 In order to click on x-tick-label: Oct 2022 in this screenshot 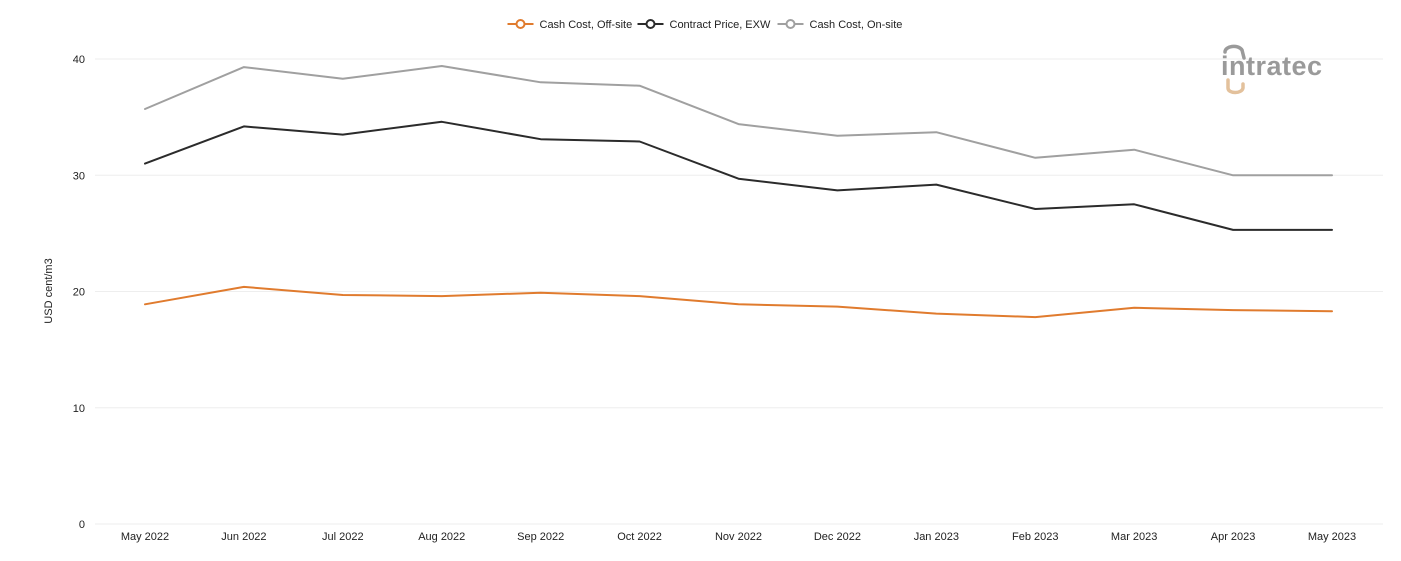, I will do `click(639, 537)`.